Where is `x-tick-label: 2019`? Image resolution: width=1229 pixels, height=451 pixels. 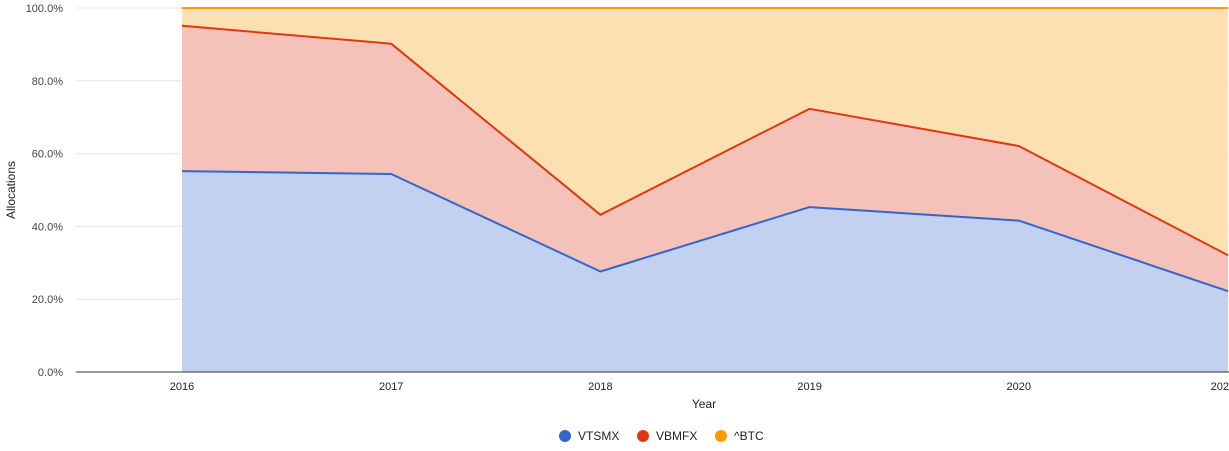
x-tick-label: 2019 is located at coordinates (809, 387).